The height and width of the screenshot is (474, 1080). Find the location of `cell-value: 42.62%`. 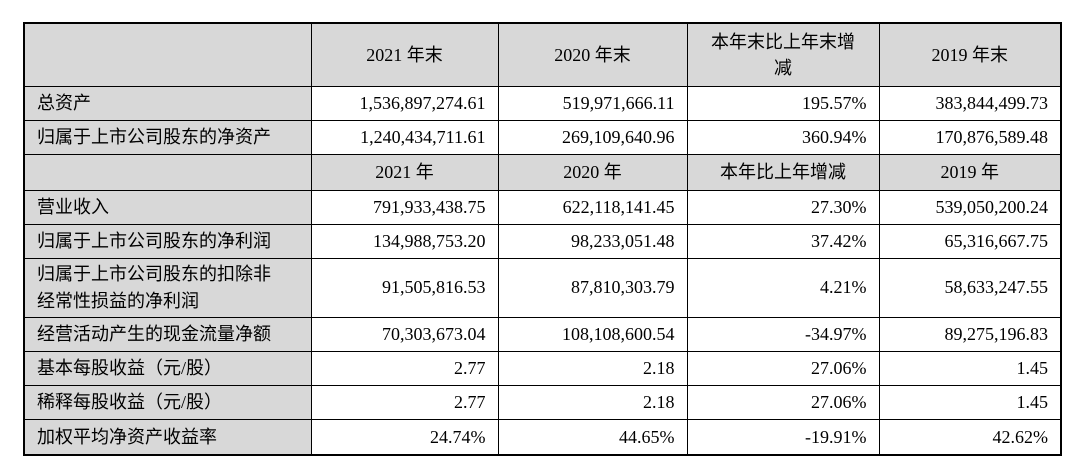

cell-value: 42.62% is located at coordinates (970, 437).